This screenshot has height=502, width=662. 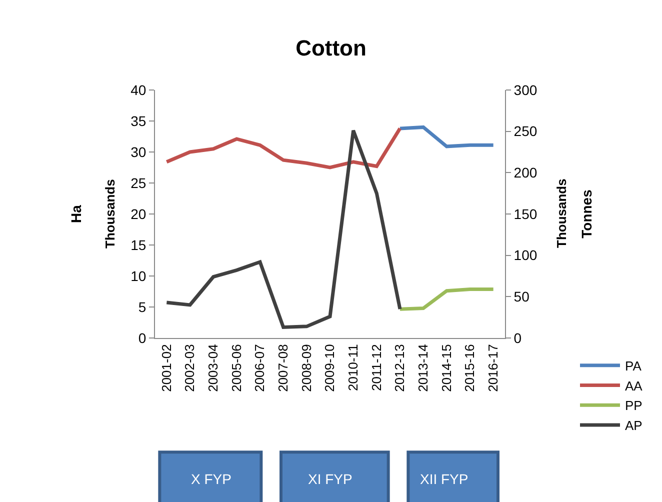 I want to click on y2-tick-label: 300, so click(x=526, y=90).